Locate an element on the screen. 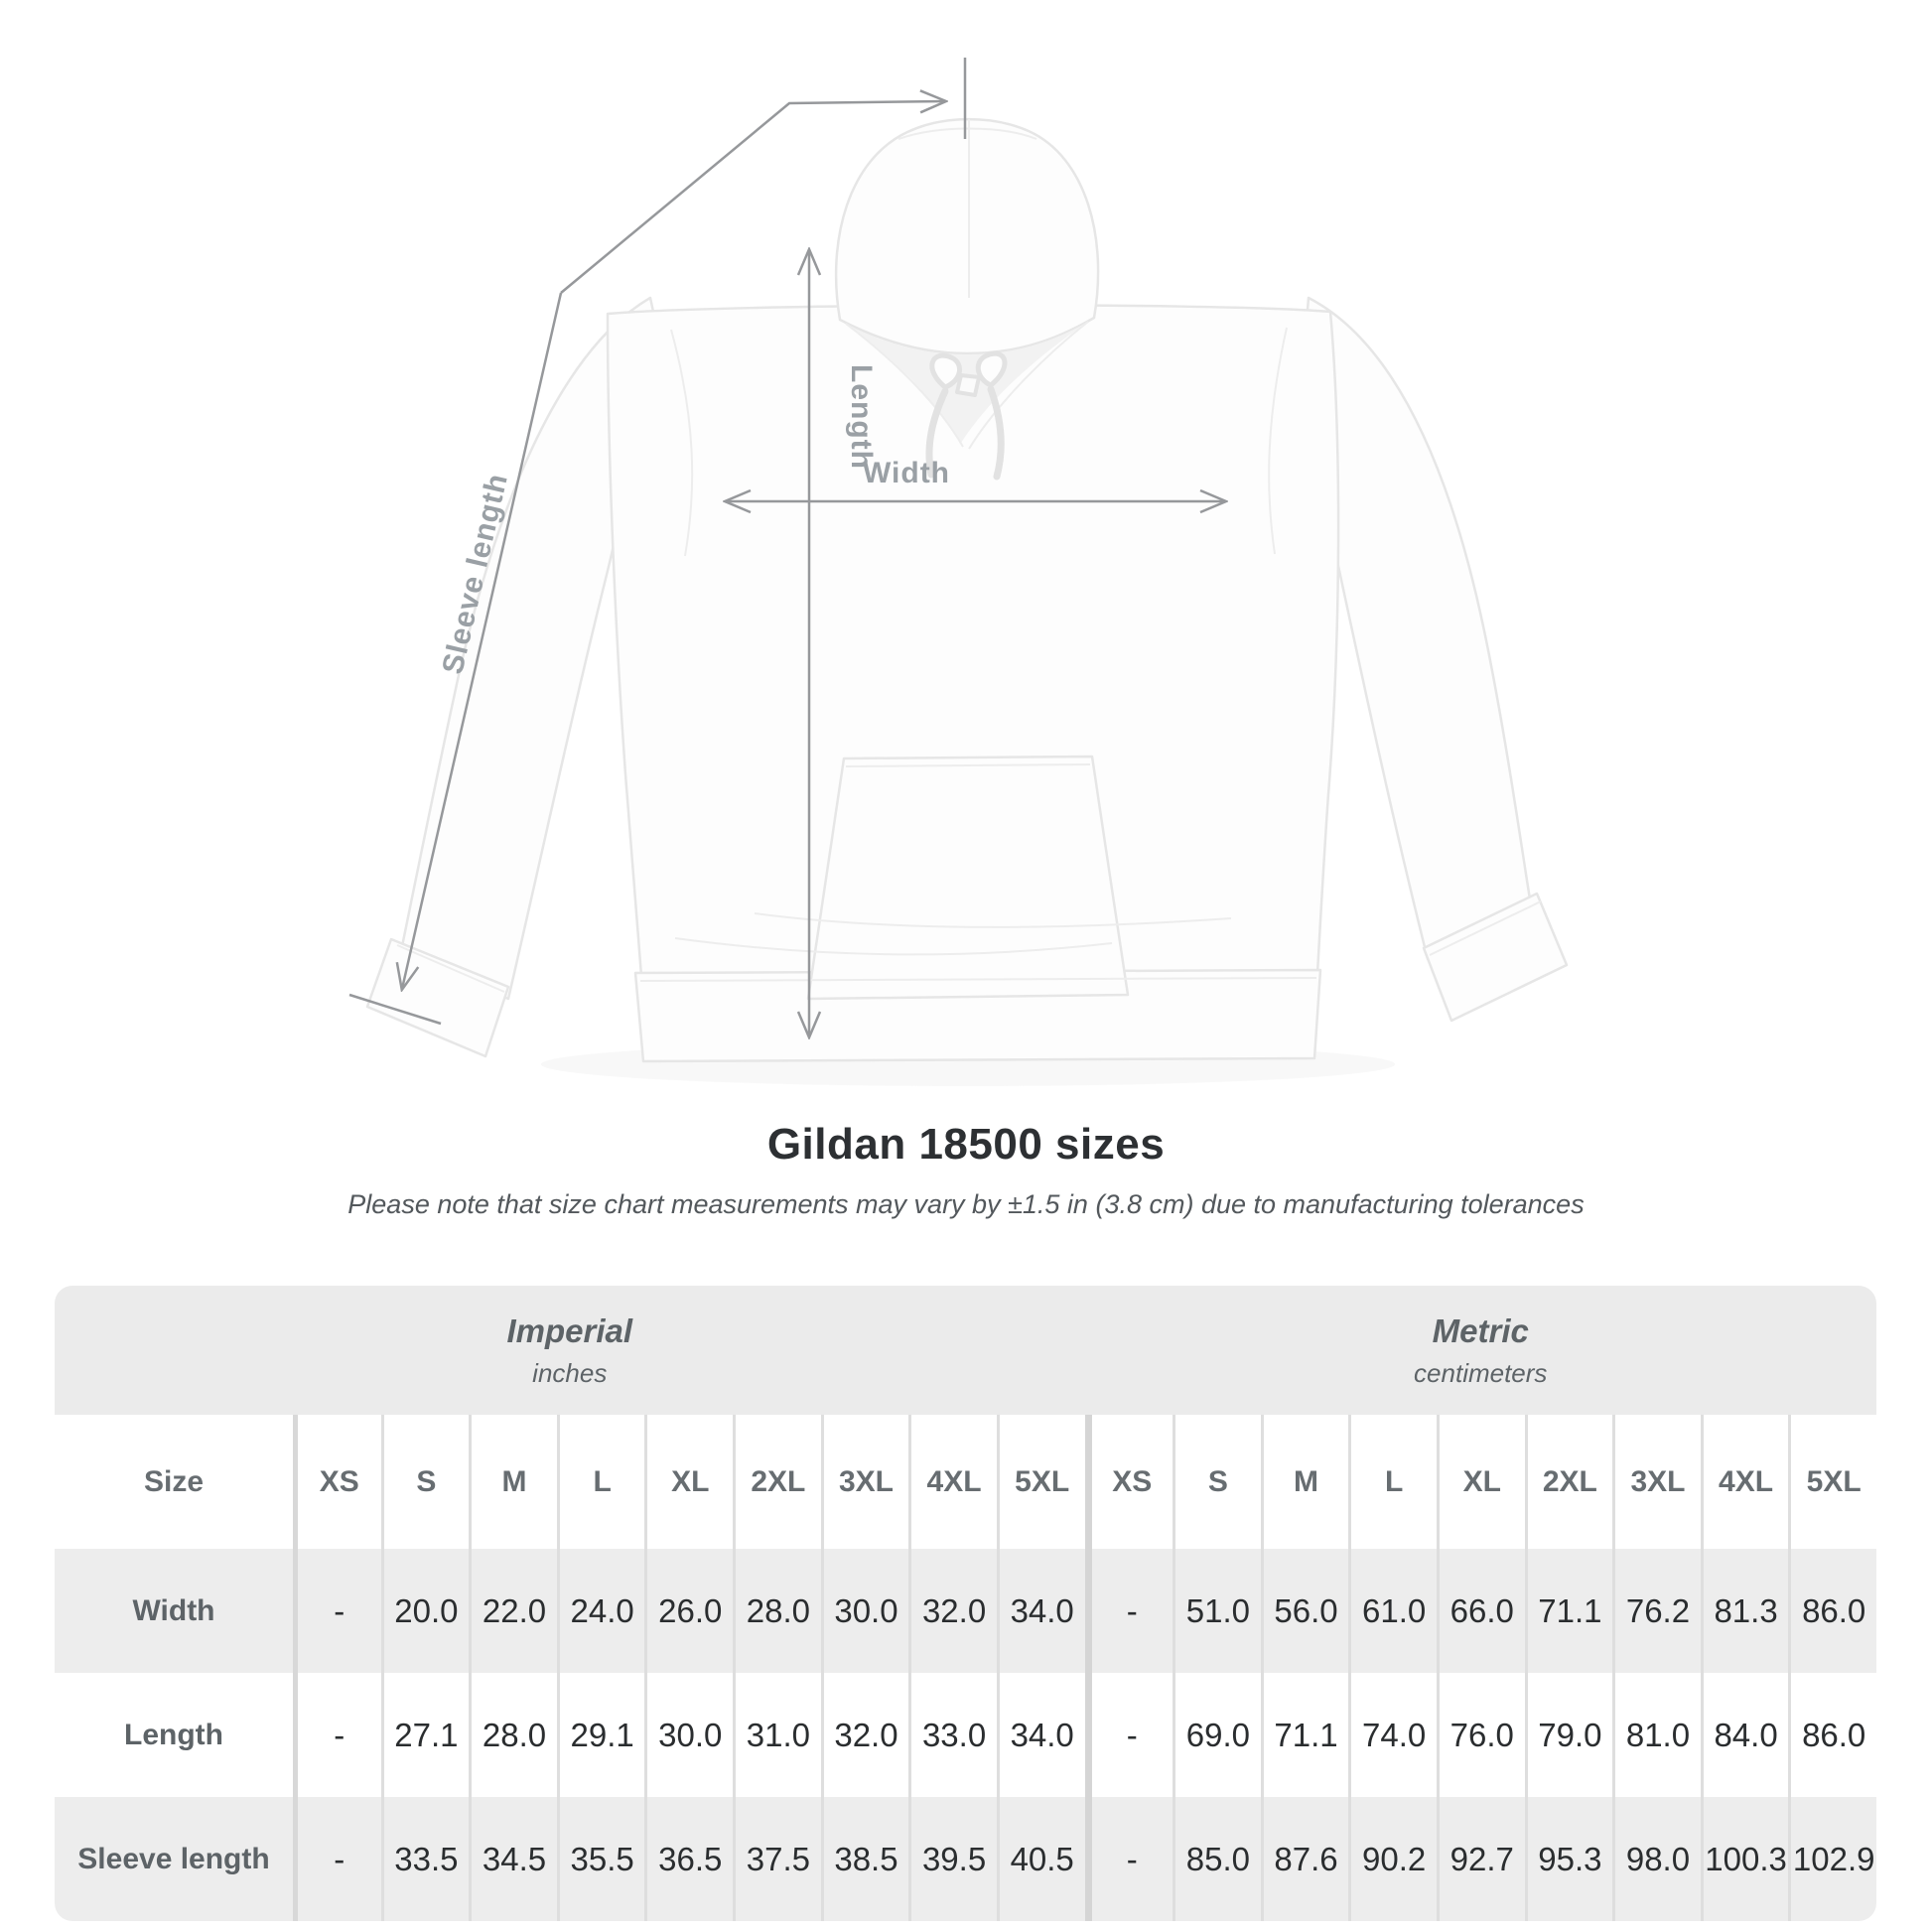  size-header-metric-xs: XS is located at coordinates (1128, 1482).